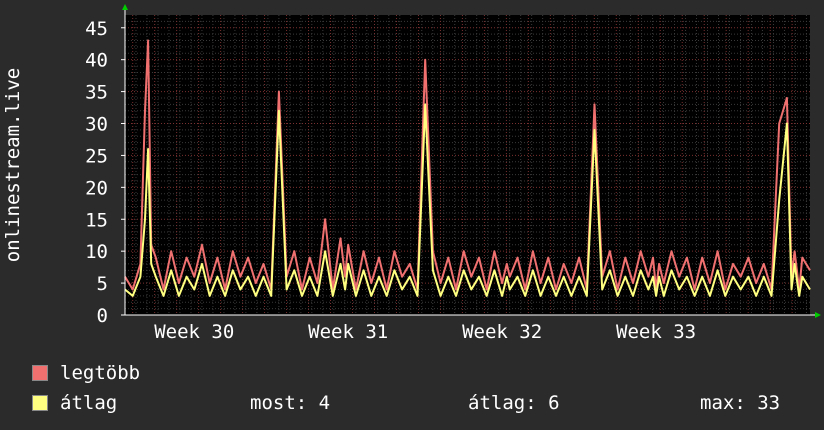 This screenshot has height=430, width=824. Describe the element at coordinates (425, 332) in the screenshot. I see `x-tick-labels: Week 30 Week 31 Week 32 Week 33` at that location.